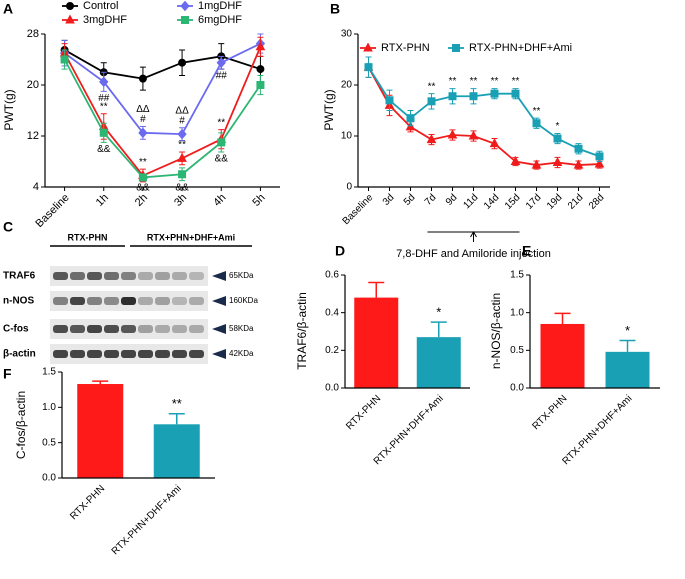 The height and width of the screenshot is (579, 685). What do you see at coordinates (410, 200) in the screenshot?
I see `x-tick-label: 5d` at bounding box center [410, 200].